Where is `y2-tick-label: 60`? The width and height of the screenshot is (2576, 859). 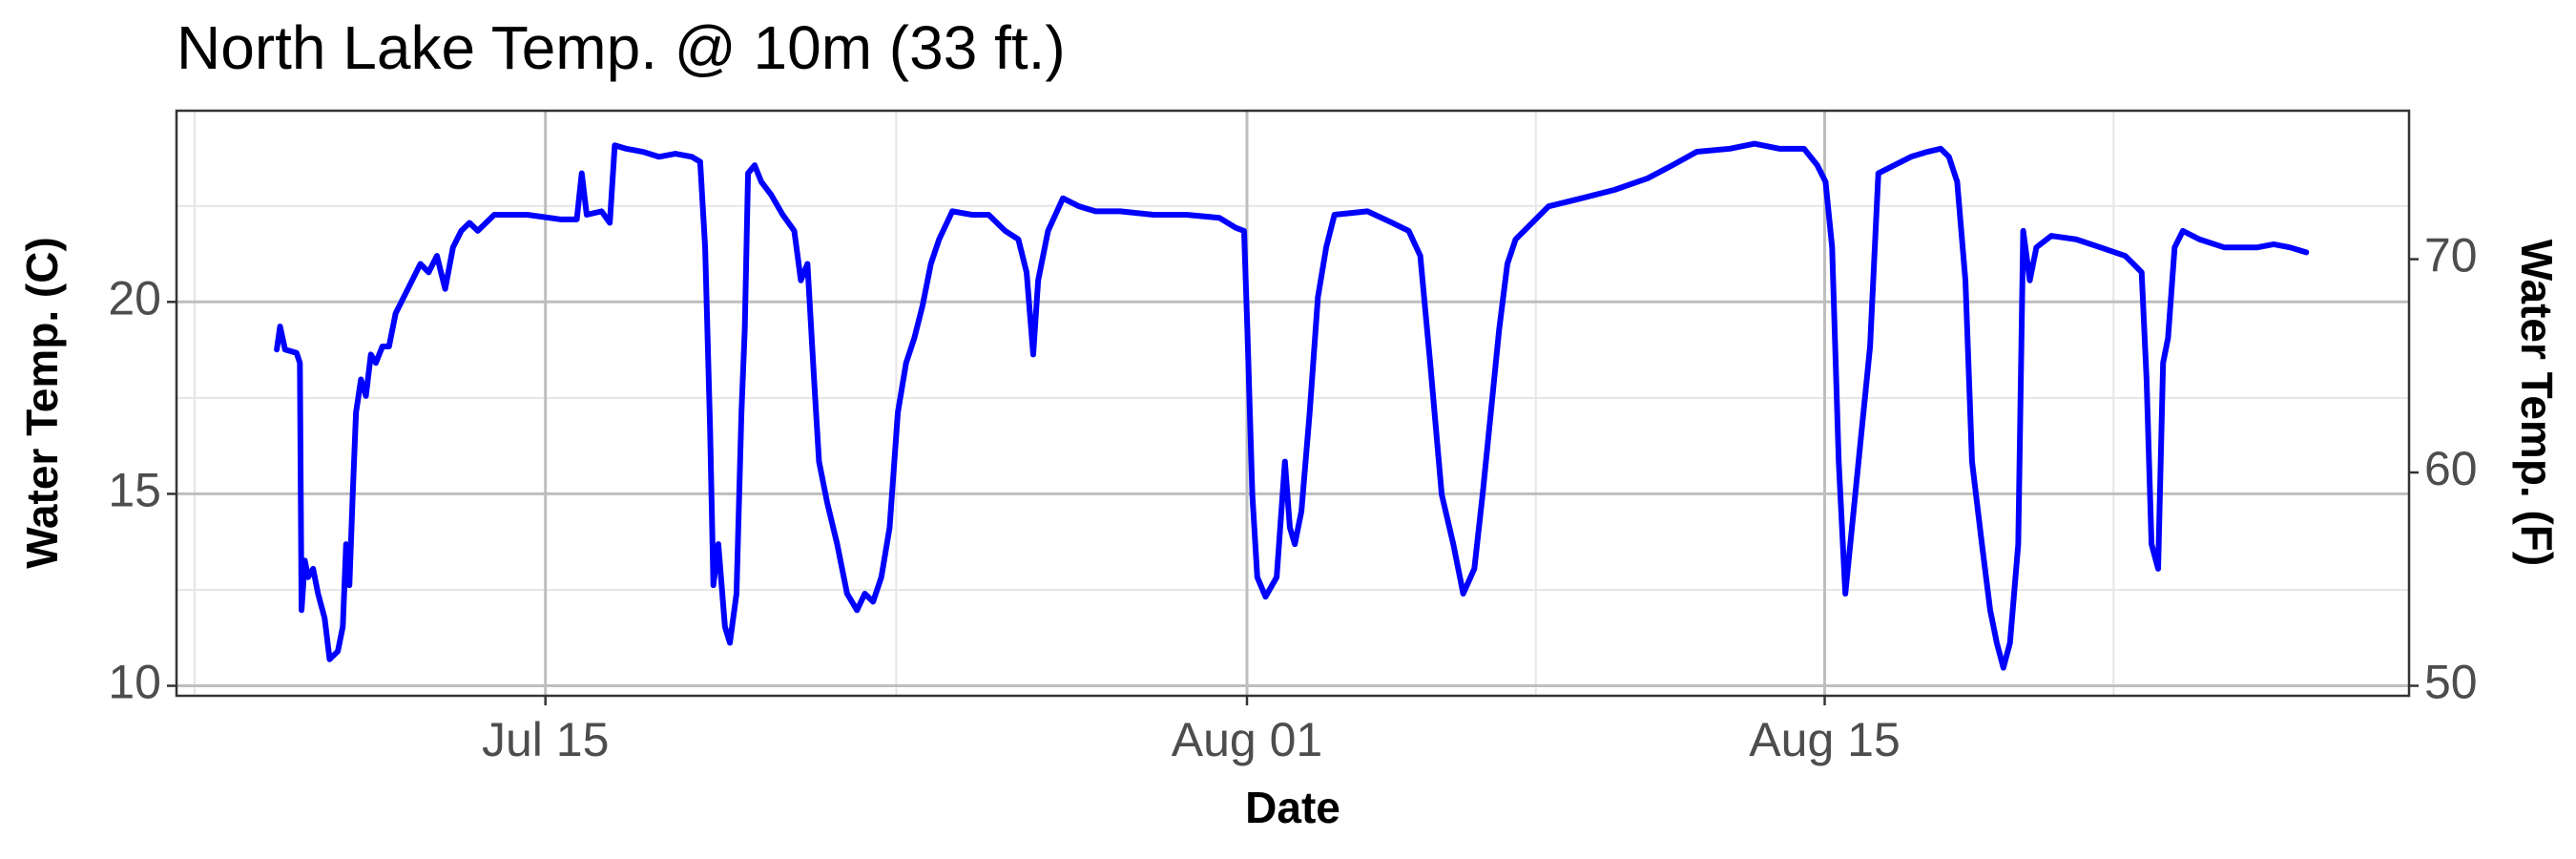 y2-tick-label: 60 is located at coordinates (2451, 468).